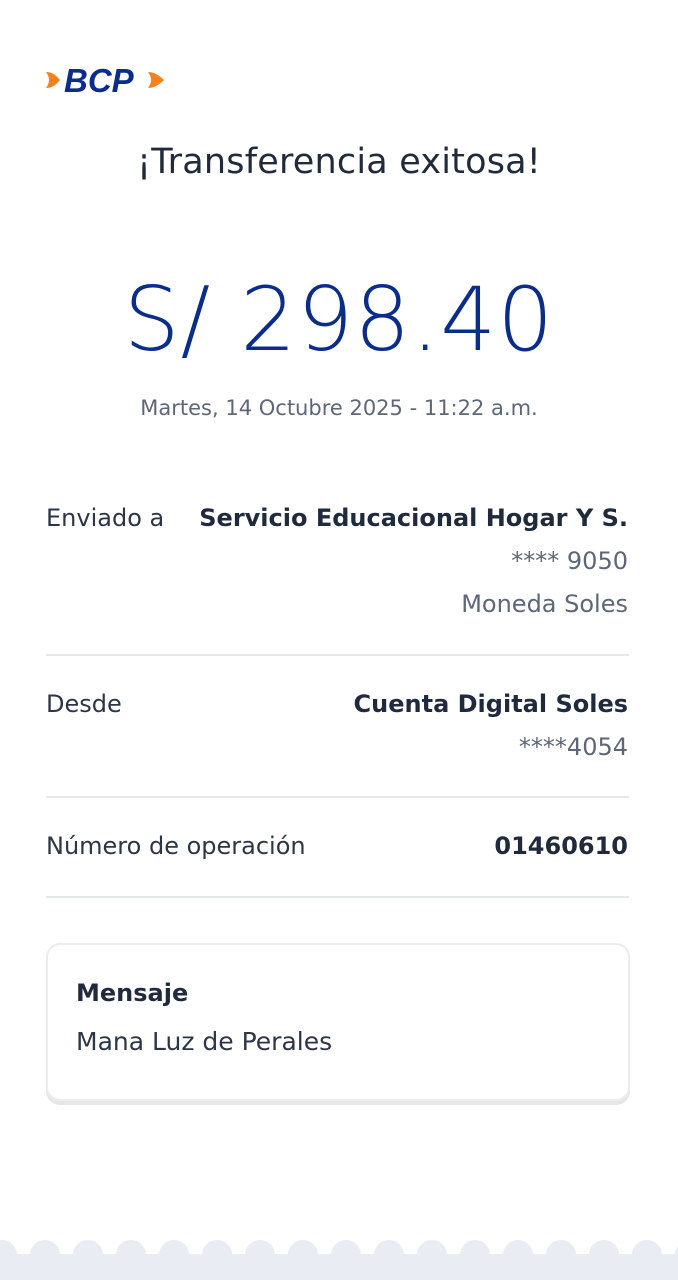 Image resolution: width=678 pixels, height=1280 pixels. I want to click on sent-to-label: Enviado a, so click(105, 518).